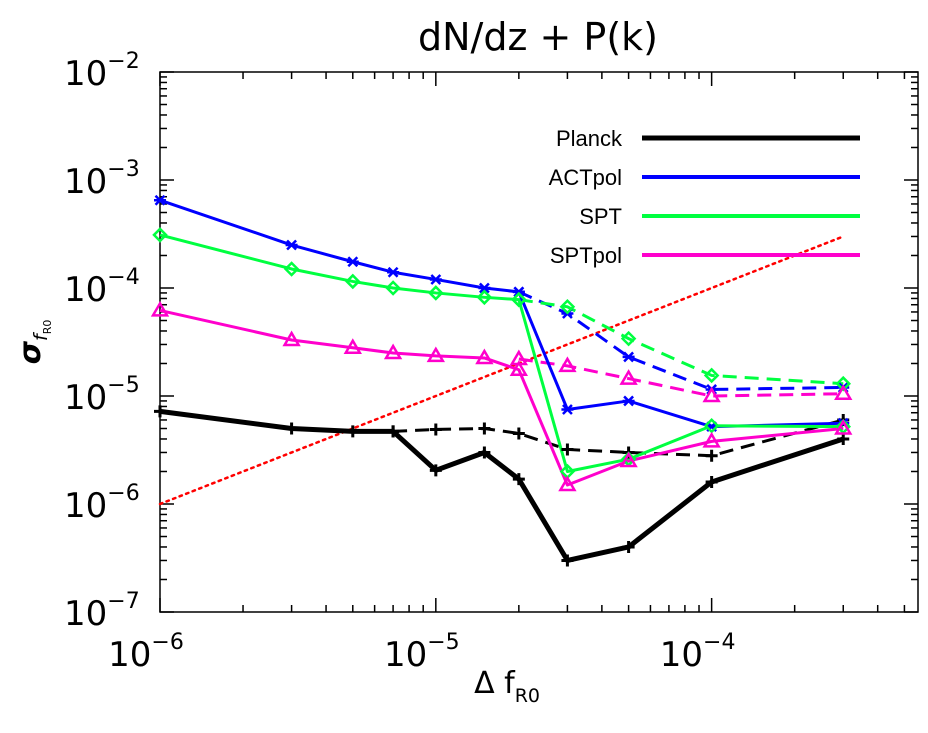  What do you see at coordinates (102, 503) in the screenshot?
I see `y-tick-label: 10⁻⁶` at bounding box center [102, 503].